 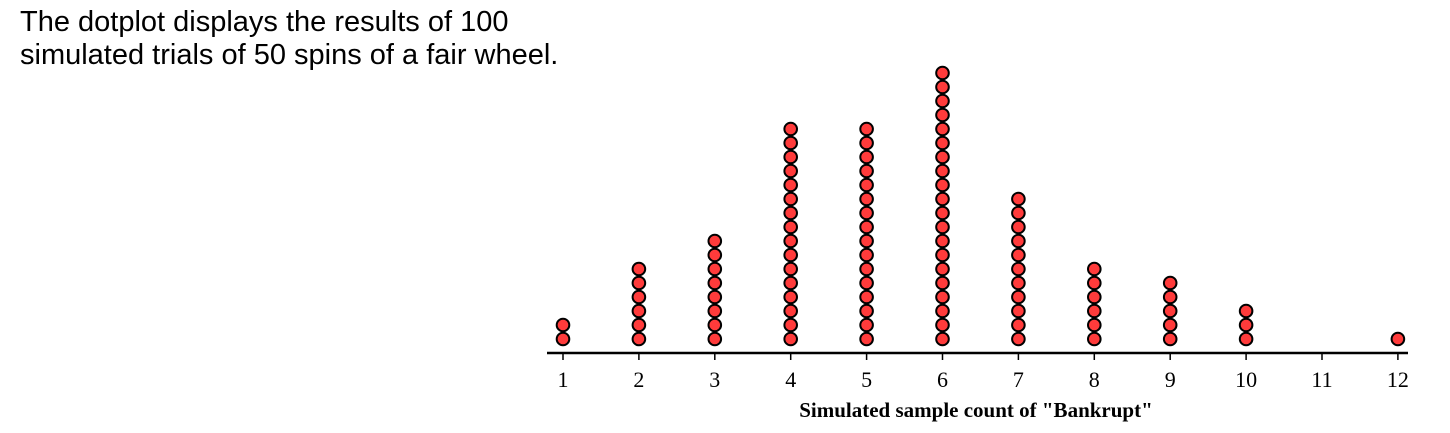 I want to click on caption-line-1: The dotplot displays the results of 100, so click(x=264, y=22).